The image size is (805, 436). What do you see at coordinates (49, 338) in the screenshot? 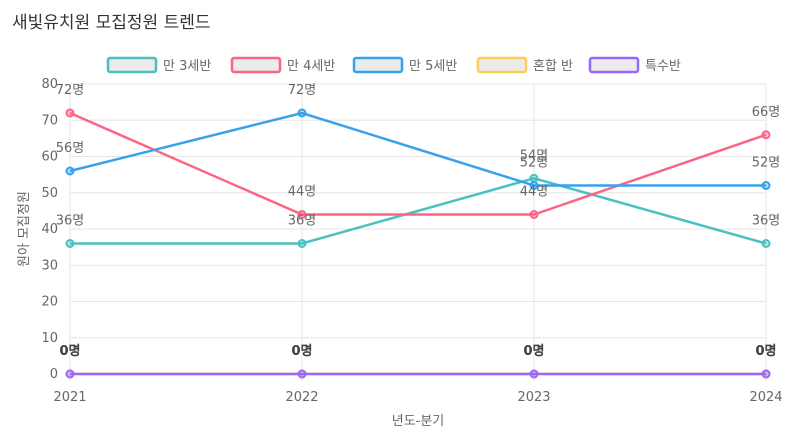
I see `y-tick-label: 10` at bounding box center [49, 338].